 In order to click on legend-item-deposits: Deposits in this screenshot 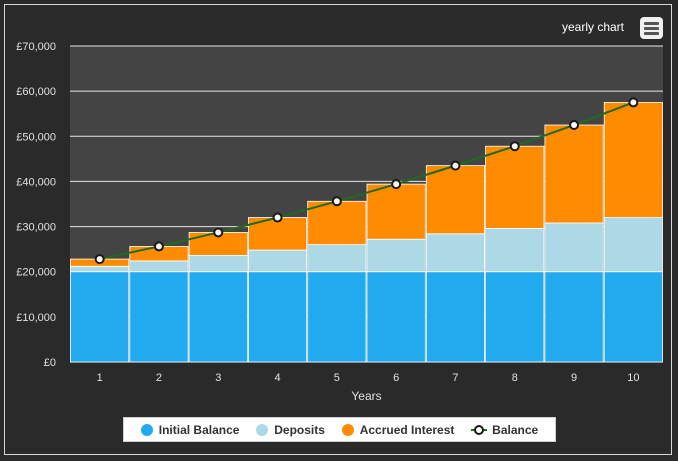, I will do `click(290, 430)`.